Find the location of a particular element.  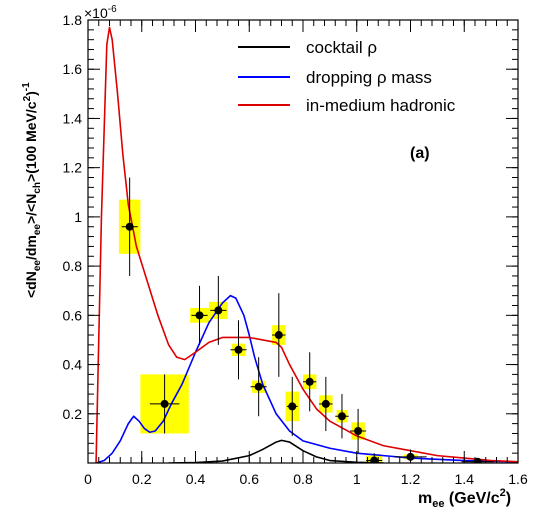

x-tick-label: 0.2 is located at coordinates (142, 479).